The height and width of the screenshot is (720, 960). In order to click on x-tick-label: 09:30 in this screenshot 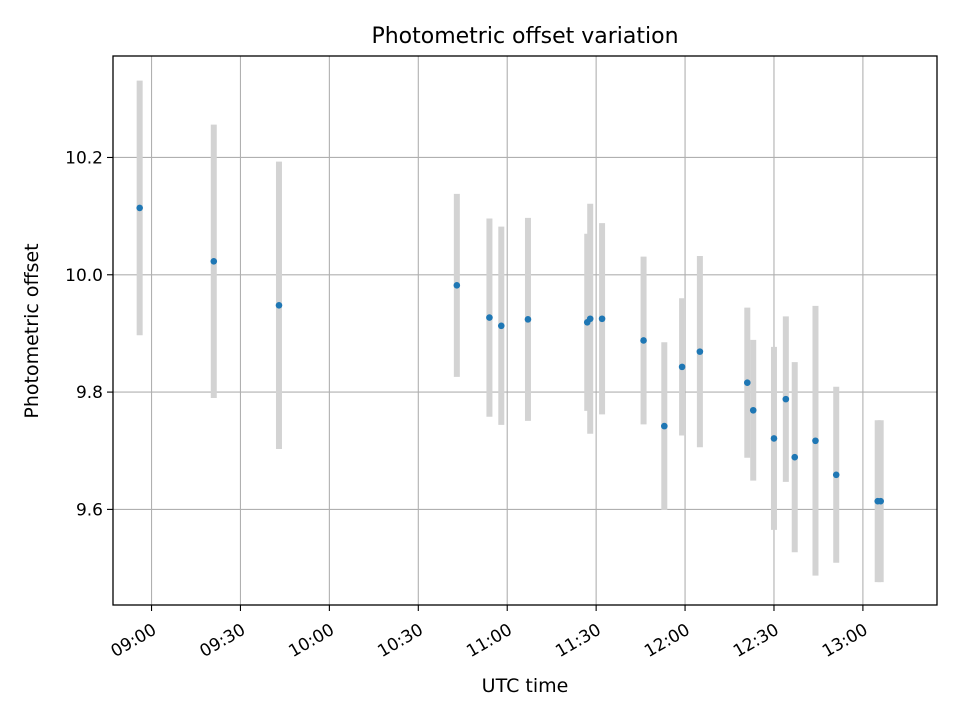, I will do `click(223, 641)`.